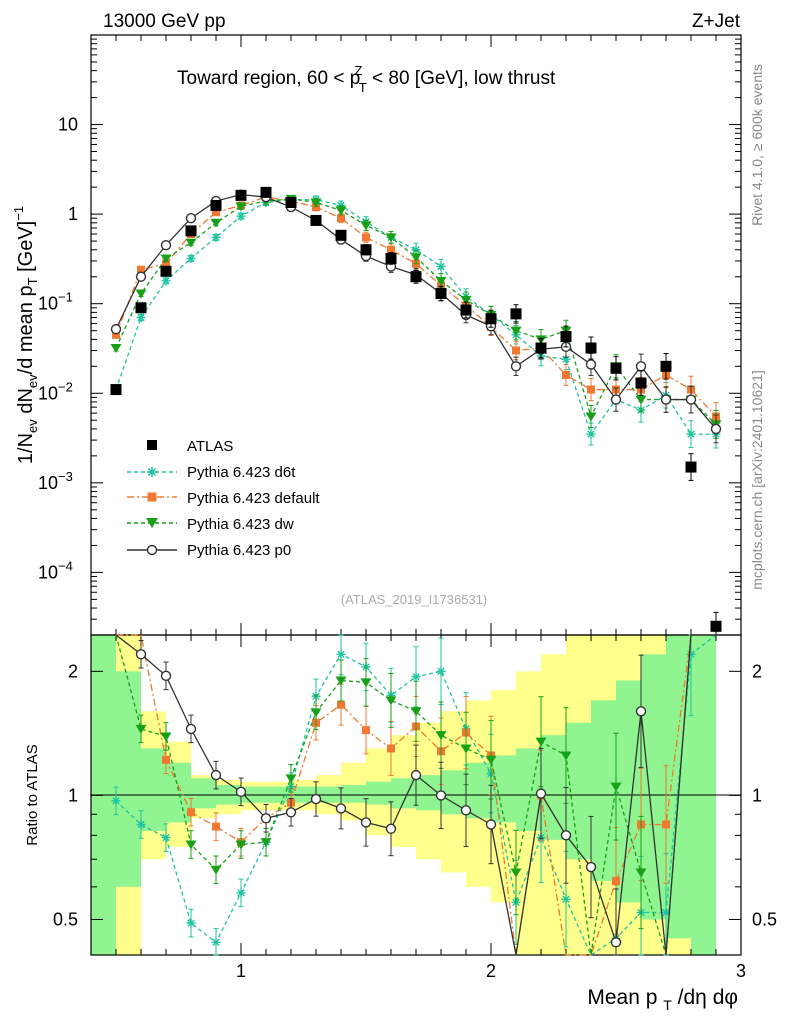 The image size is (786, 1024). What do you see at coordinates (716, 21) in the screenshot?
I see `header-process-label: Z+Jet` at bounding box center [716, 21].